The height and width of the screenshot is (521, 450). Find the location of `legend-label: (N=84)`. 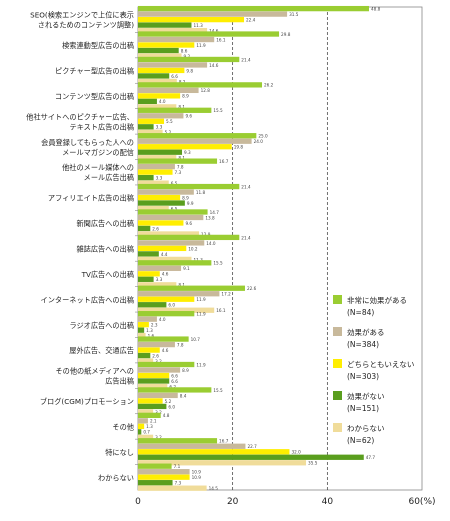

legend-label: (N=84) is located at coordinates (360, 312).